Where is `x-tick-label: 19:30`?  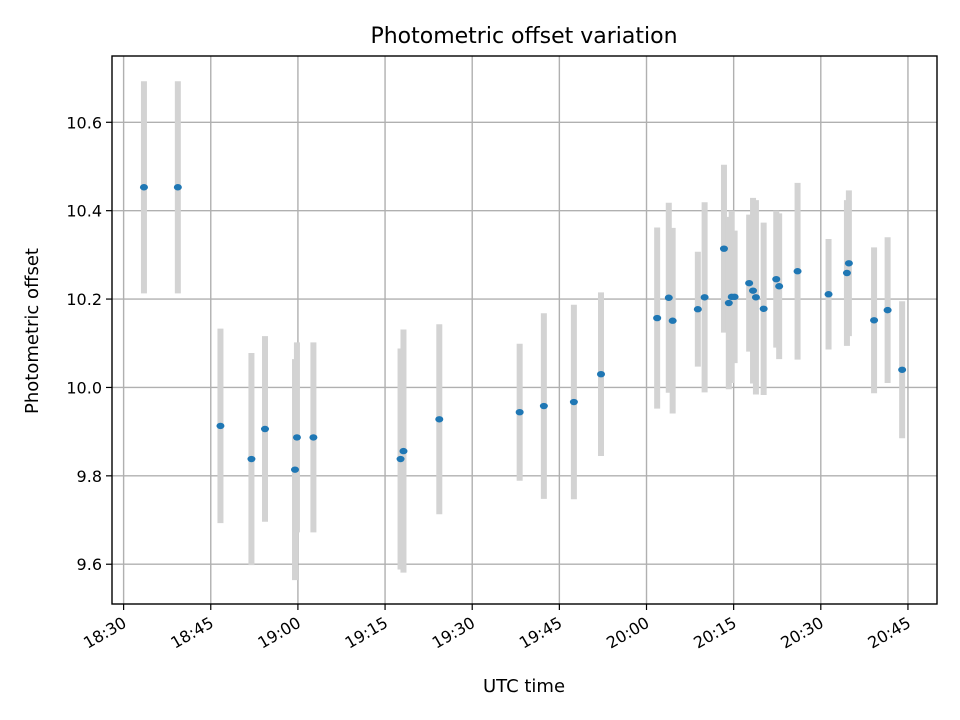 x-tick-label: 19:30 is located at coordinates (453, 633).